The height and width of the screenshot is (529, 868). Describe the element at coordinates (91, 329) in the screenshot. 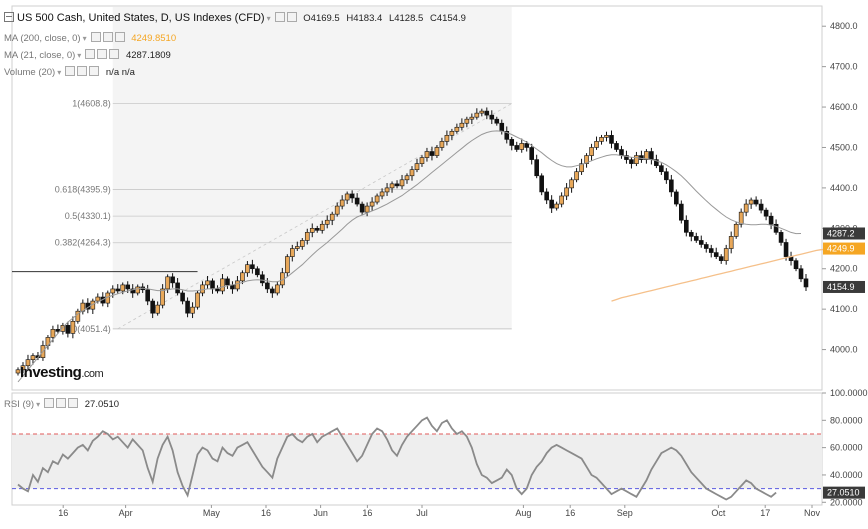

I see `fibonacci-level-label: 0(4051.4)` at that location.